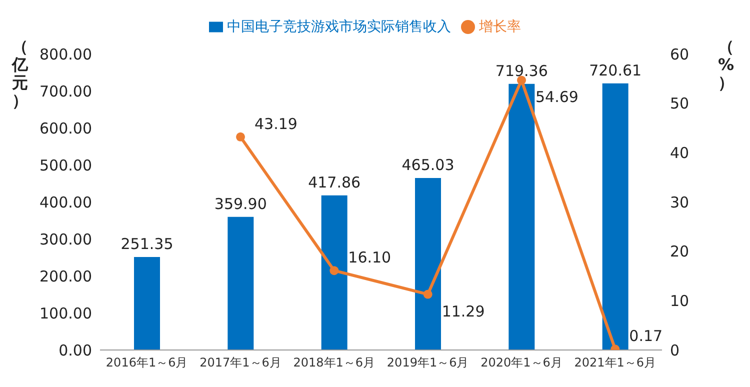  I want to click on y-tick-label: 500.00, so click(66, 165).